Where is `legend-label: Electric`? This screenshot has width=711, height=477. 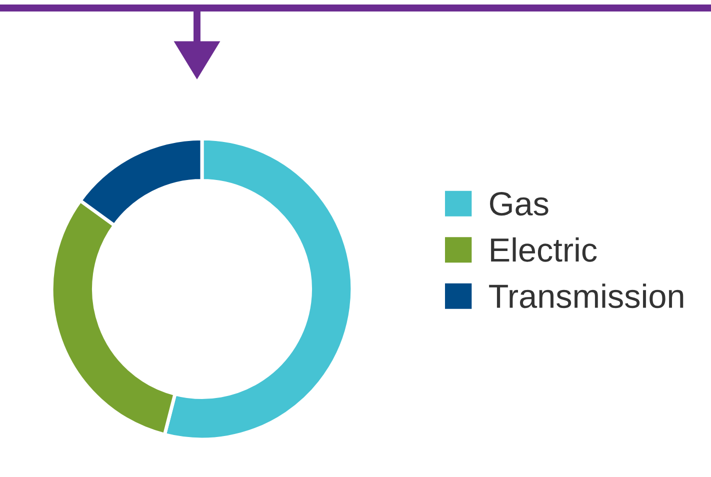 legend-label: Electric is located at coordinates (544, 249).